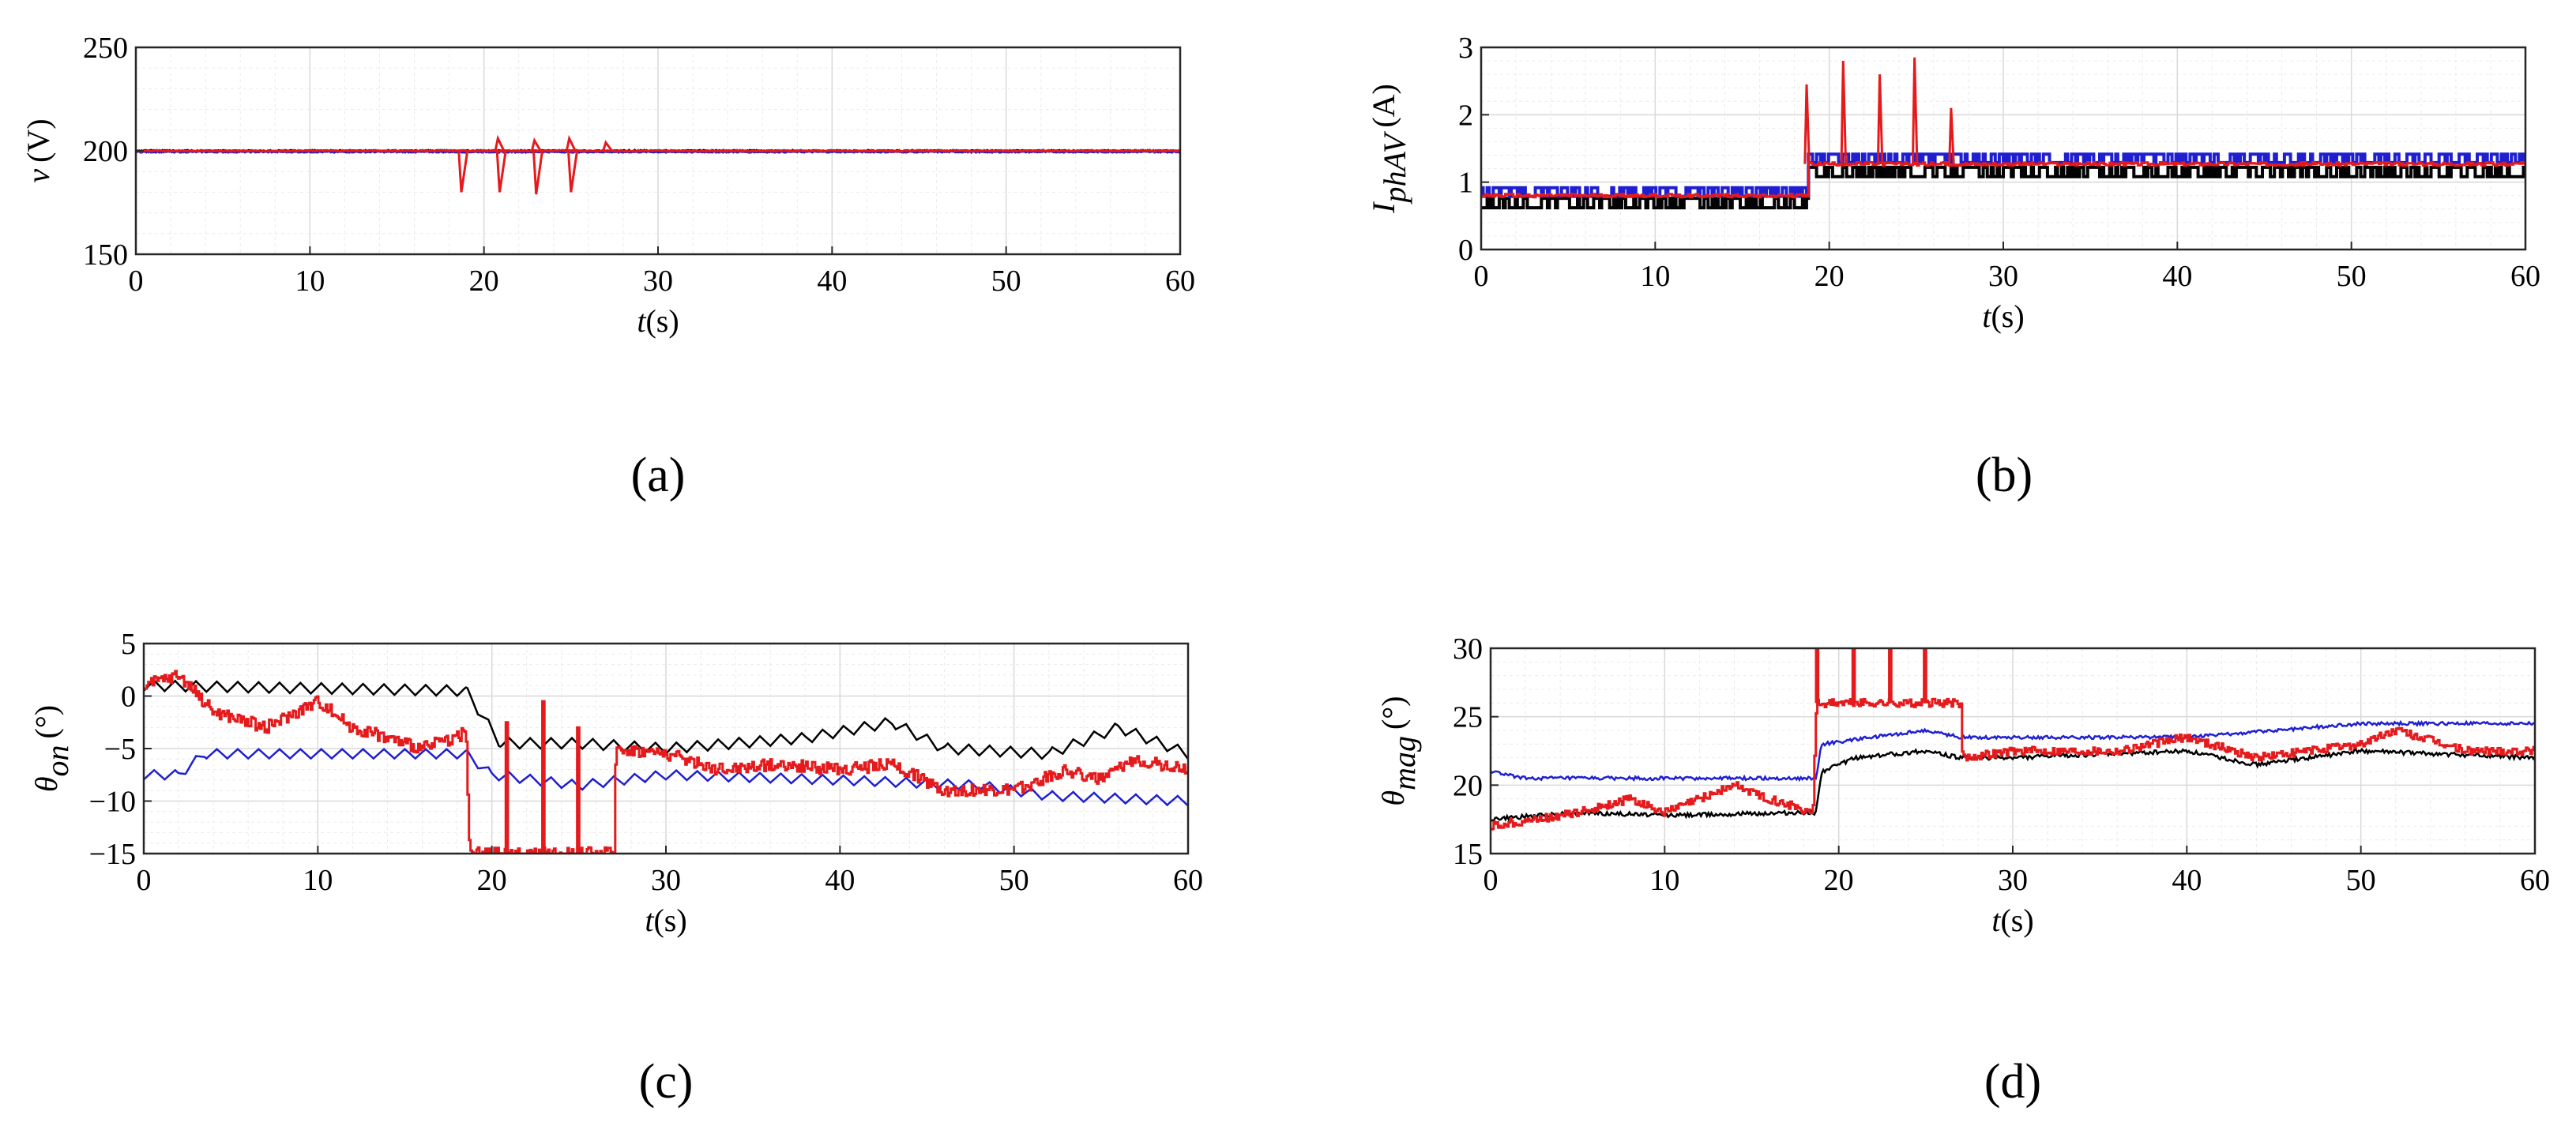 The width and height of the screenshot is (2576, 1126). Describe the element at coordinates (659, 475) in the screenshot. I see `panel-label: (a)` at that location.